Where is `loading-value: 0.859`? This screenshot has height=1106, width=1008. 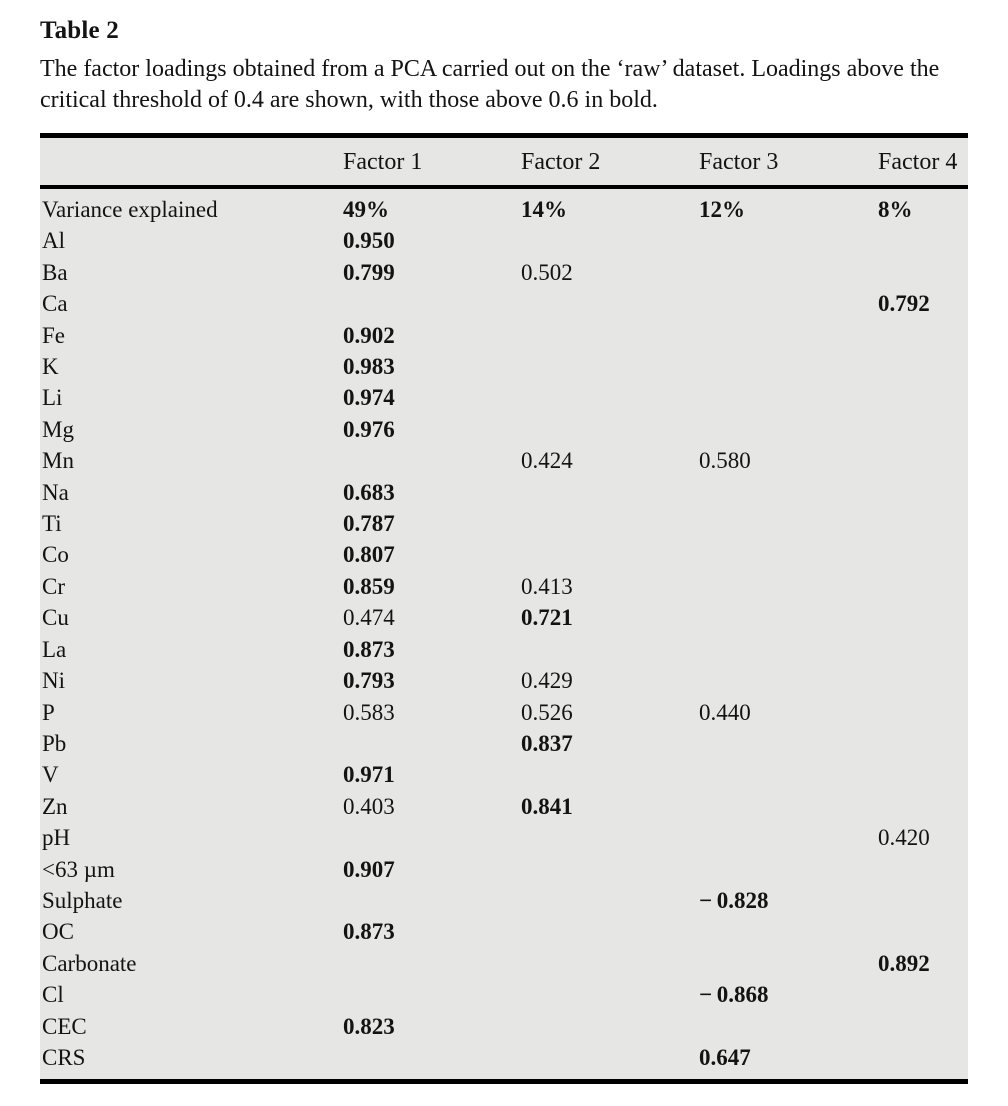 loading-value: 0.859 is located at coordinates (369, 586).